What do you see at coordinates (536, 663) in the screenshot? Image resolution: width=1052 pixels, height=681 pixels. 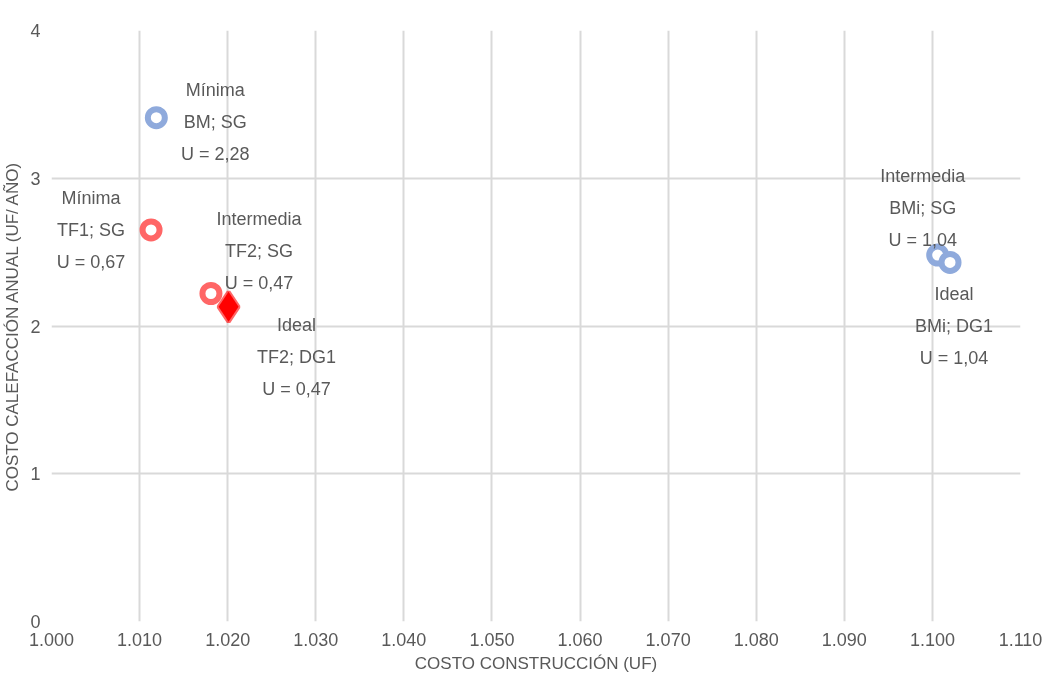 I see `x-axis-title: COSTO CONSTRUCCIÓN (UF)` at bounding box center [536, 663].